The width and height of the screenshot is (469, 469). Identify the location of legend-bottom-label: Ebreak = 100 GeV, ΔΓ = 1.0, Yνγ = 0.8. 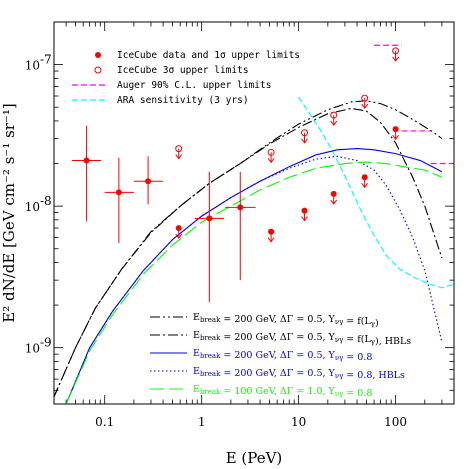
(282, 391).